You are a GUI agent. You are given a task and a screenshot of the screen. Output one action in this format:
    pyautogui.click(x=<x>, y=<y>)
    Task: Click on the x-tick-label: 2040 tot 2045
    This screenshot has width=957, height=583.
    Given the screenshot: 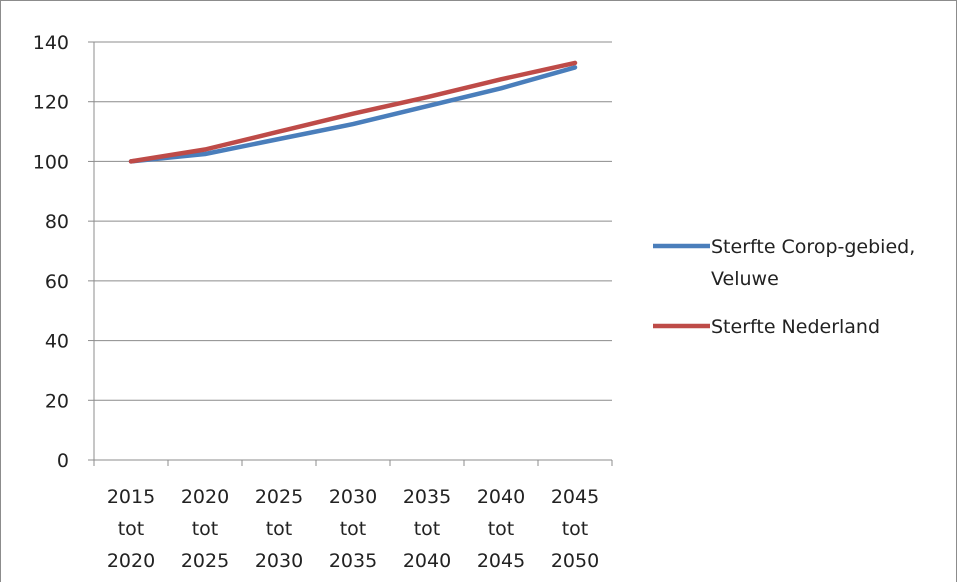 What is the action you would take?
    pyautogui.click(x=501, y=529)
    